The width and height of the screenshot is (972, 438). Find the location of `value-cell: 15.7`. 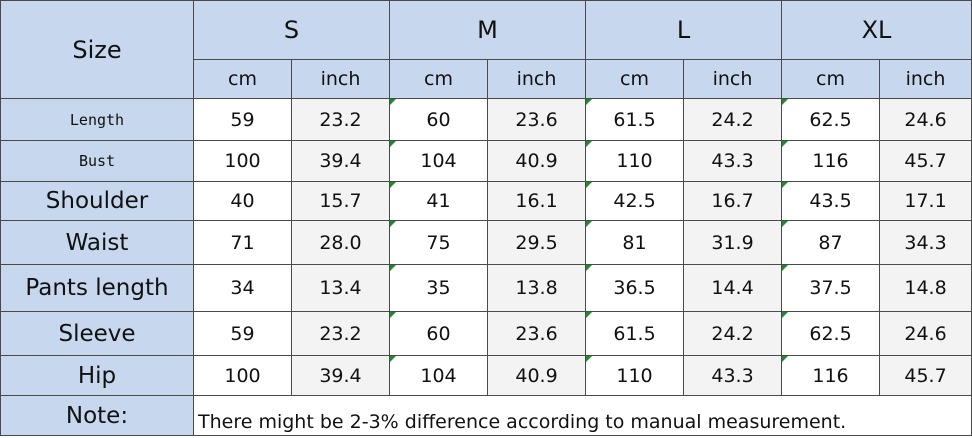

value-cell: 15.7 is located at coordinates (340, 201).